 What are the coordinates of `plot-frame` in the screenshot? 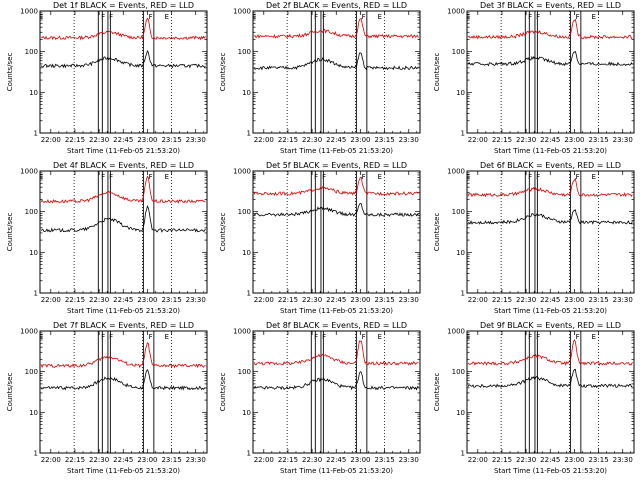 It's located at (336, 232).